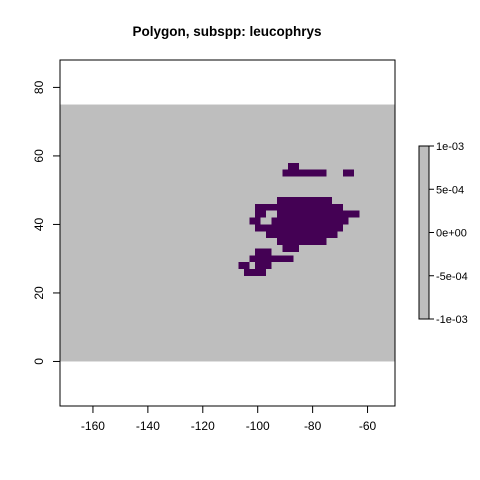  I want to click on legend-tick-label: -1e-03, so click(452, 320).